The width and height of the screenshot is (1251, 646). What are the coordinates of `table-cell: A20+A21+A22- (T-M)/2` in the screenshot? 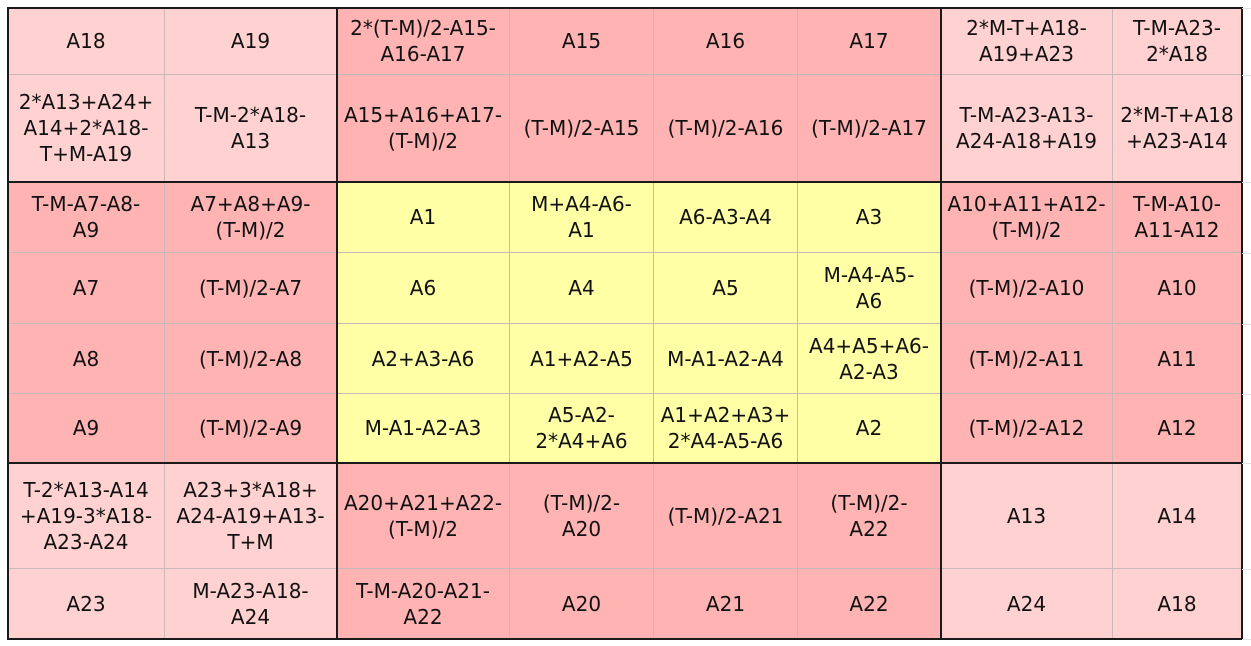 It's located at (423, 516).